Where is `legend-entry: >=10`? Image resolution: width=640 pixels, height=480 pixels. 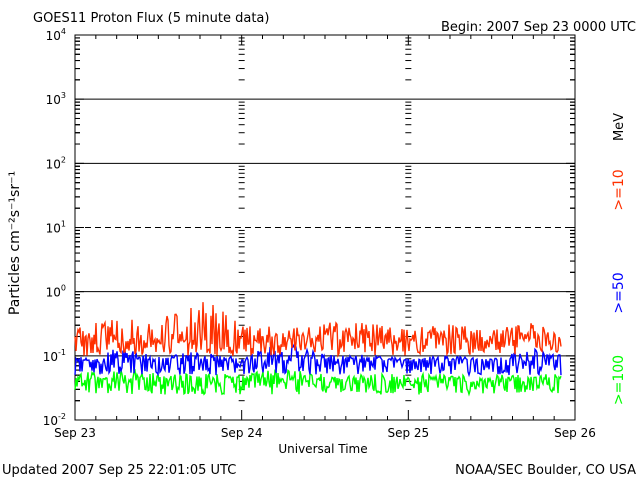
legend-entry: >=10 is located at coordinates (619, 189).